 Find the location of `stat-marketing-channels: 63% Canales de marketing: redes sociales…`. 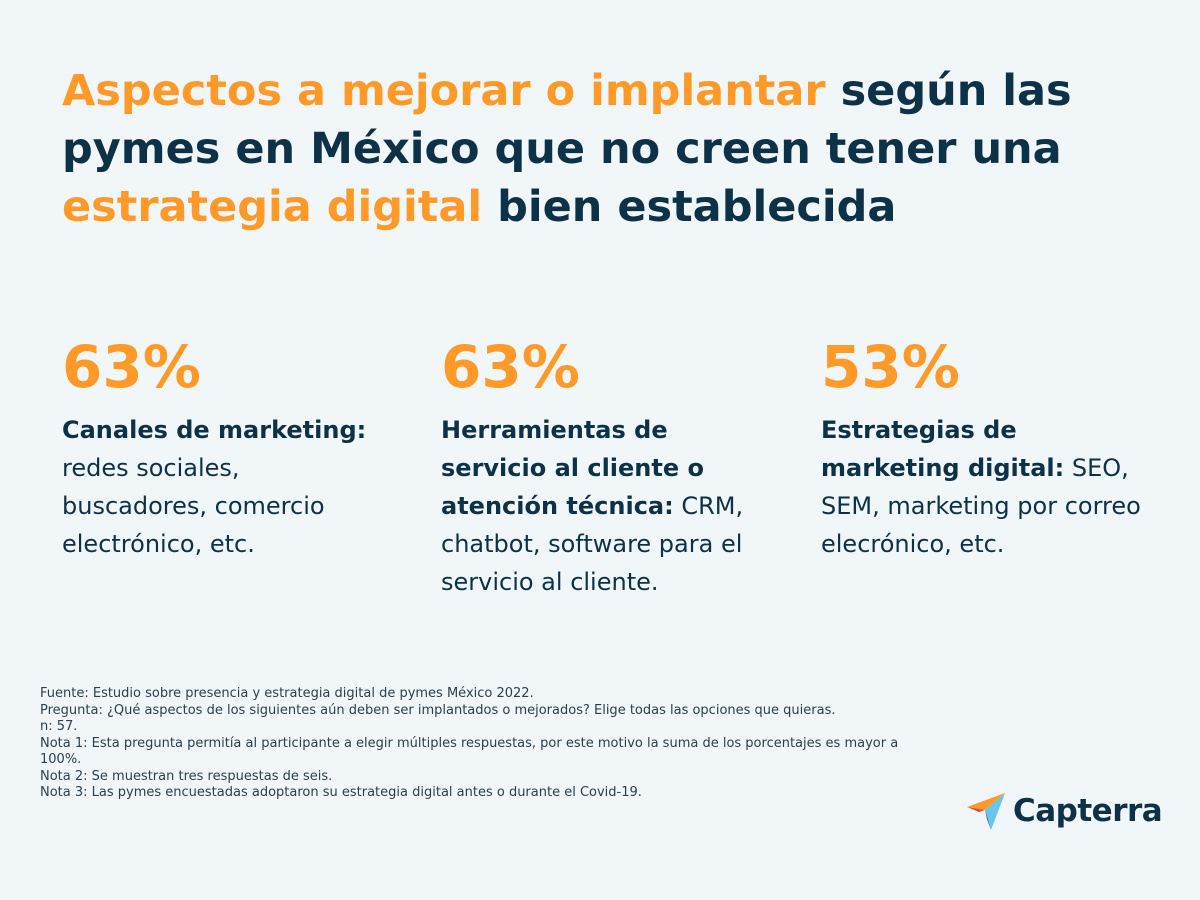

stat-marketing-channels: 63% Canales de marketing: redes sociales… is located at coordinates (227, 449).